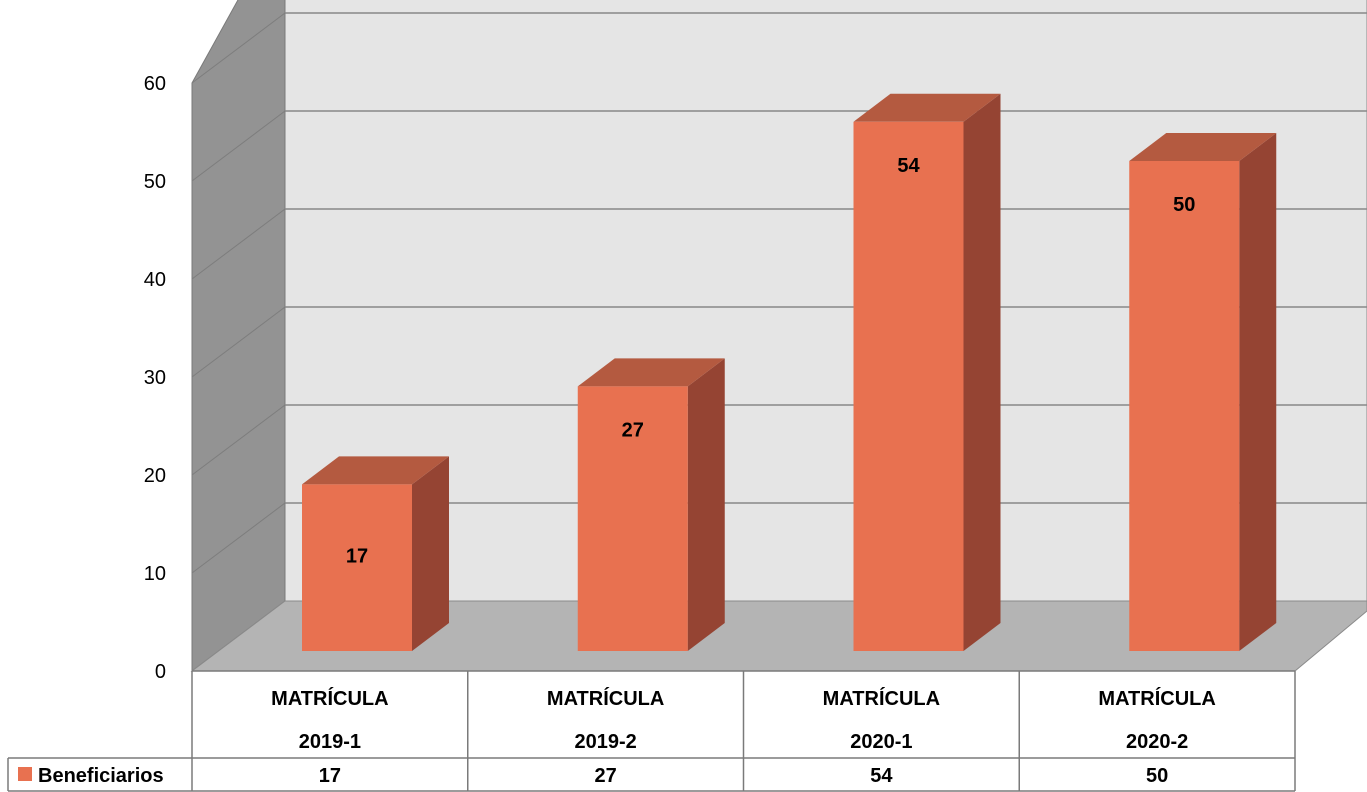  What do you see at coordinates (606, 776) in the screenshot?
I see `table-value: 27` at bounding box center [606, 776].